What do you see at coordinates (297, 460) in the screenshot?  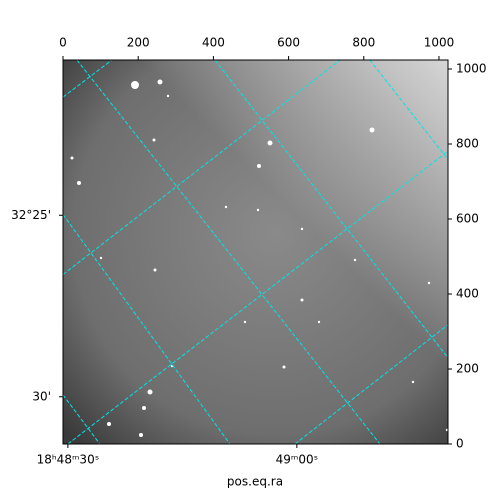 I see `ra-tick-label: 49ᵐ00ˢ` at bounding box center [297, 460].